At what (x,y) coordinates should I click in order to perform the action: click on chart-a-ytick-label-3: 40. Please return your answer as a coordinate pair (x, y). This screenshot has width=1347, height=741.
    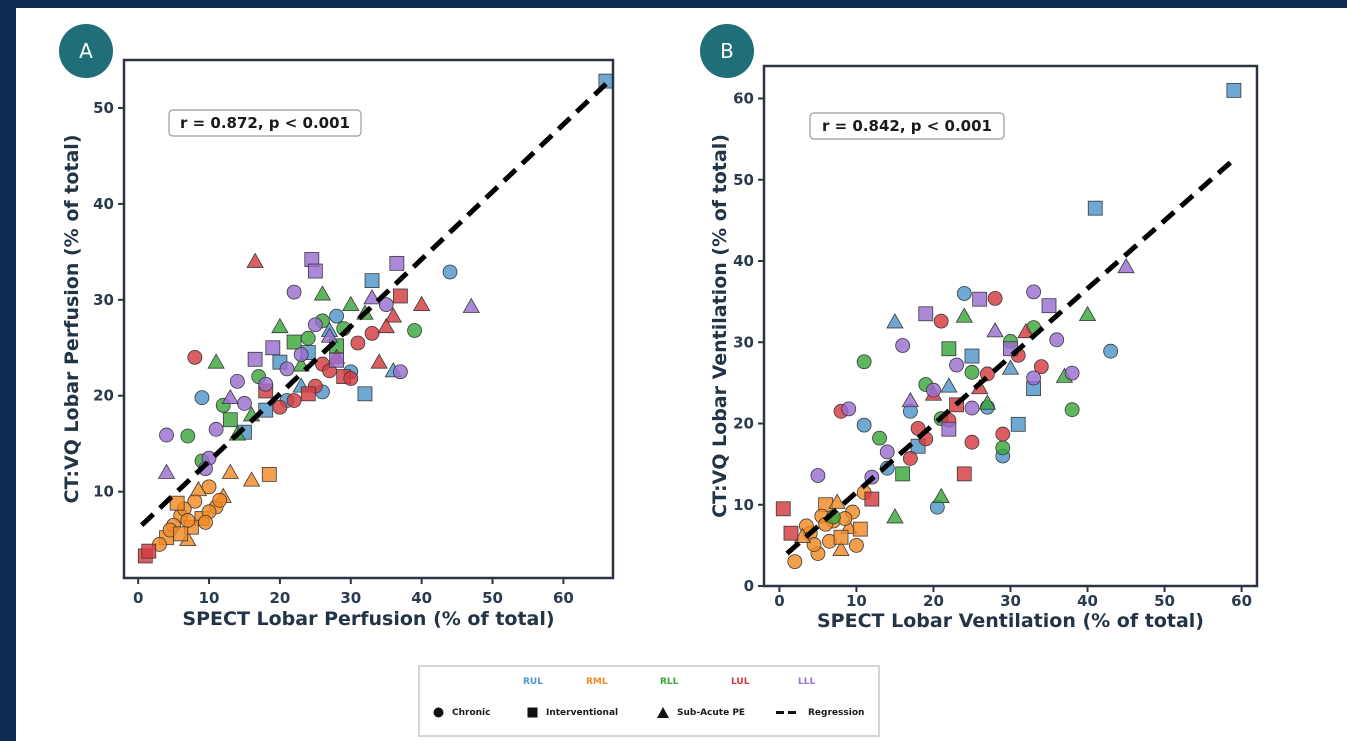
    Looking at the image, I should click on (103, 204).